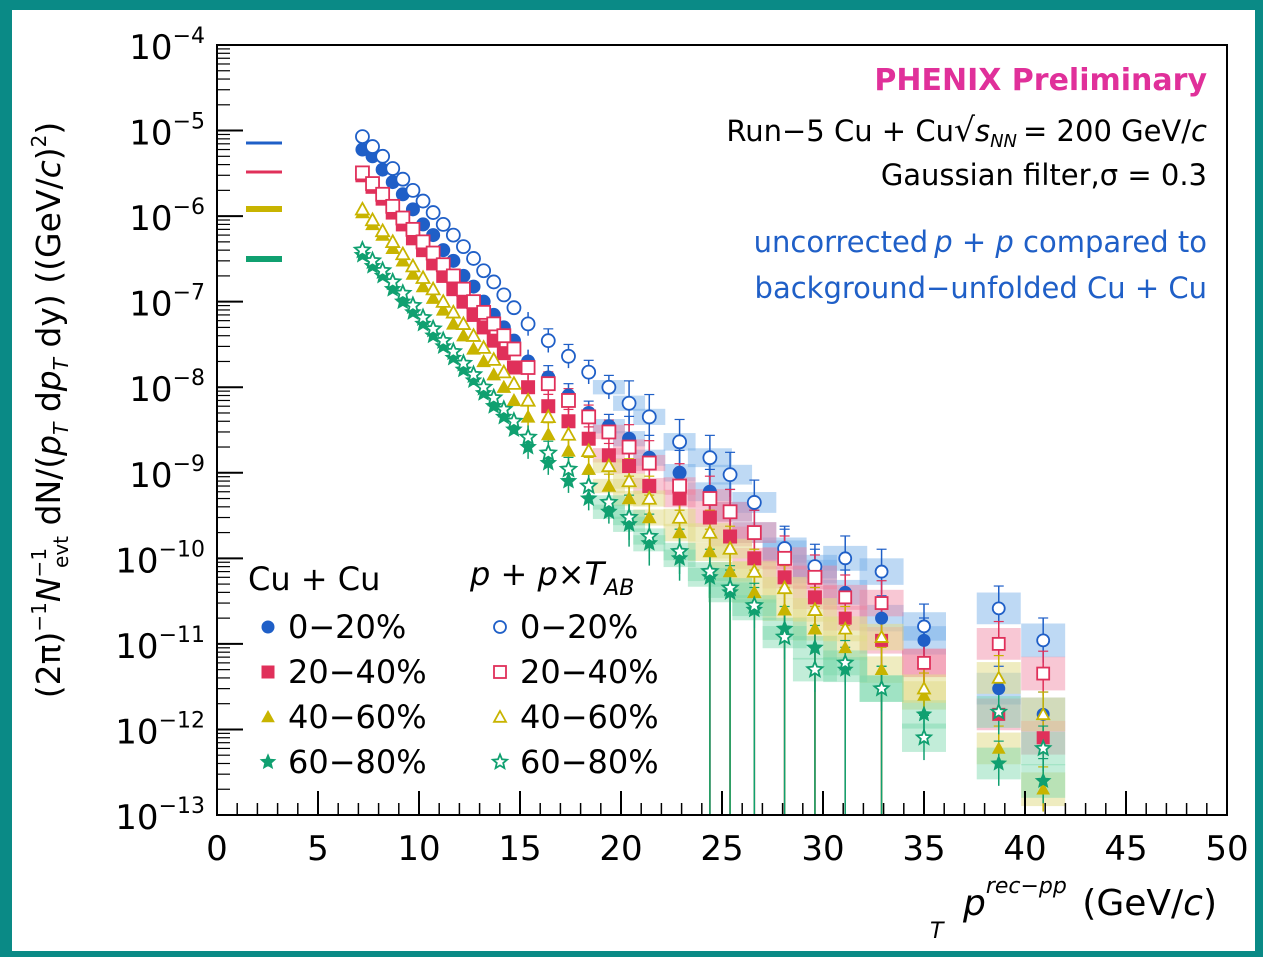  I want to click on y-tick-label: 10−13, so click(160, 816).